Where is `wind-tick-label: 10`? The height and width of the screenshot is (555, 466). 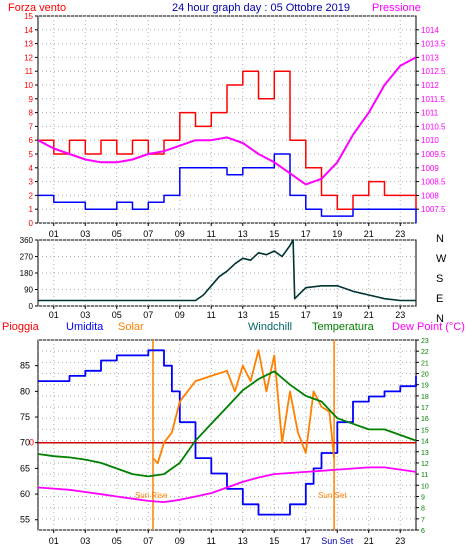
wind-tick-label: 10 is located at coordinates (28, 85).